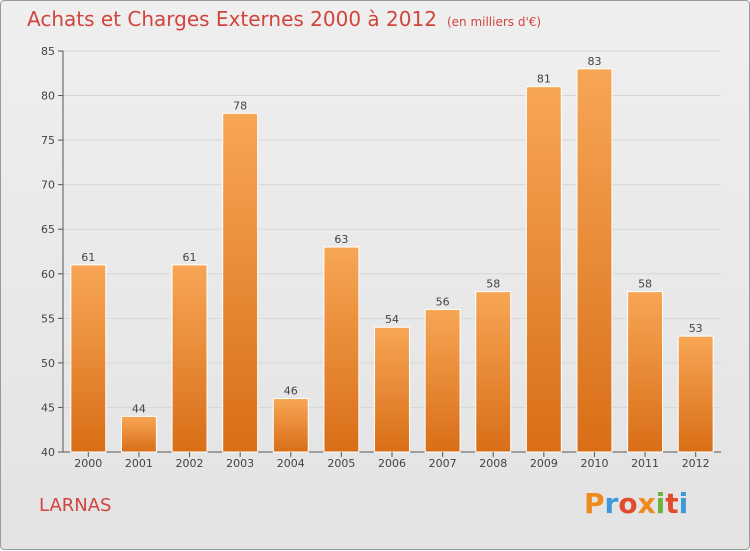 The image size is (750, 551). I want to click on x-tick-label: 2003, so click(240, 463).